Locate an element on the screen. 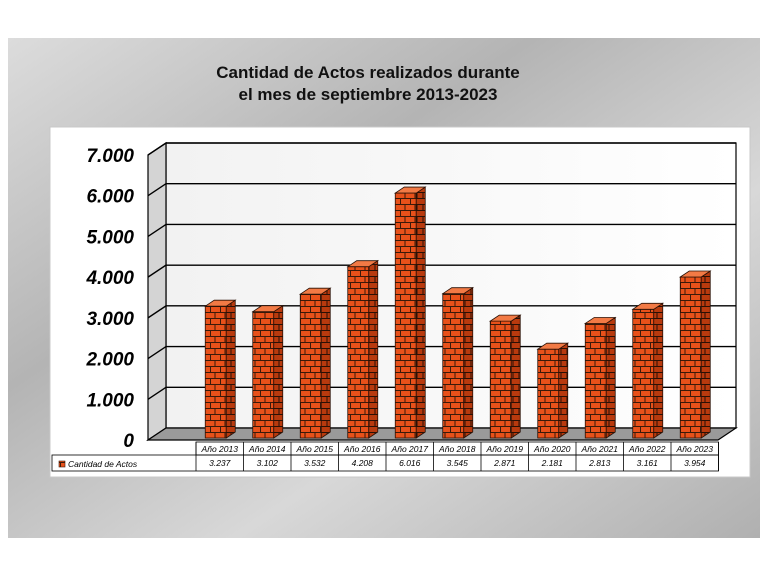  chart-title-line2: el mes de septiembre 2013-2023 is located at coordinates (368, 94).